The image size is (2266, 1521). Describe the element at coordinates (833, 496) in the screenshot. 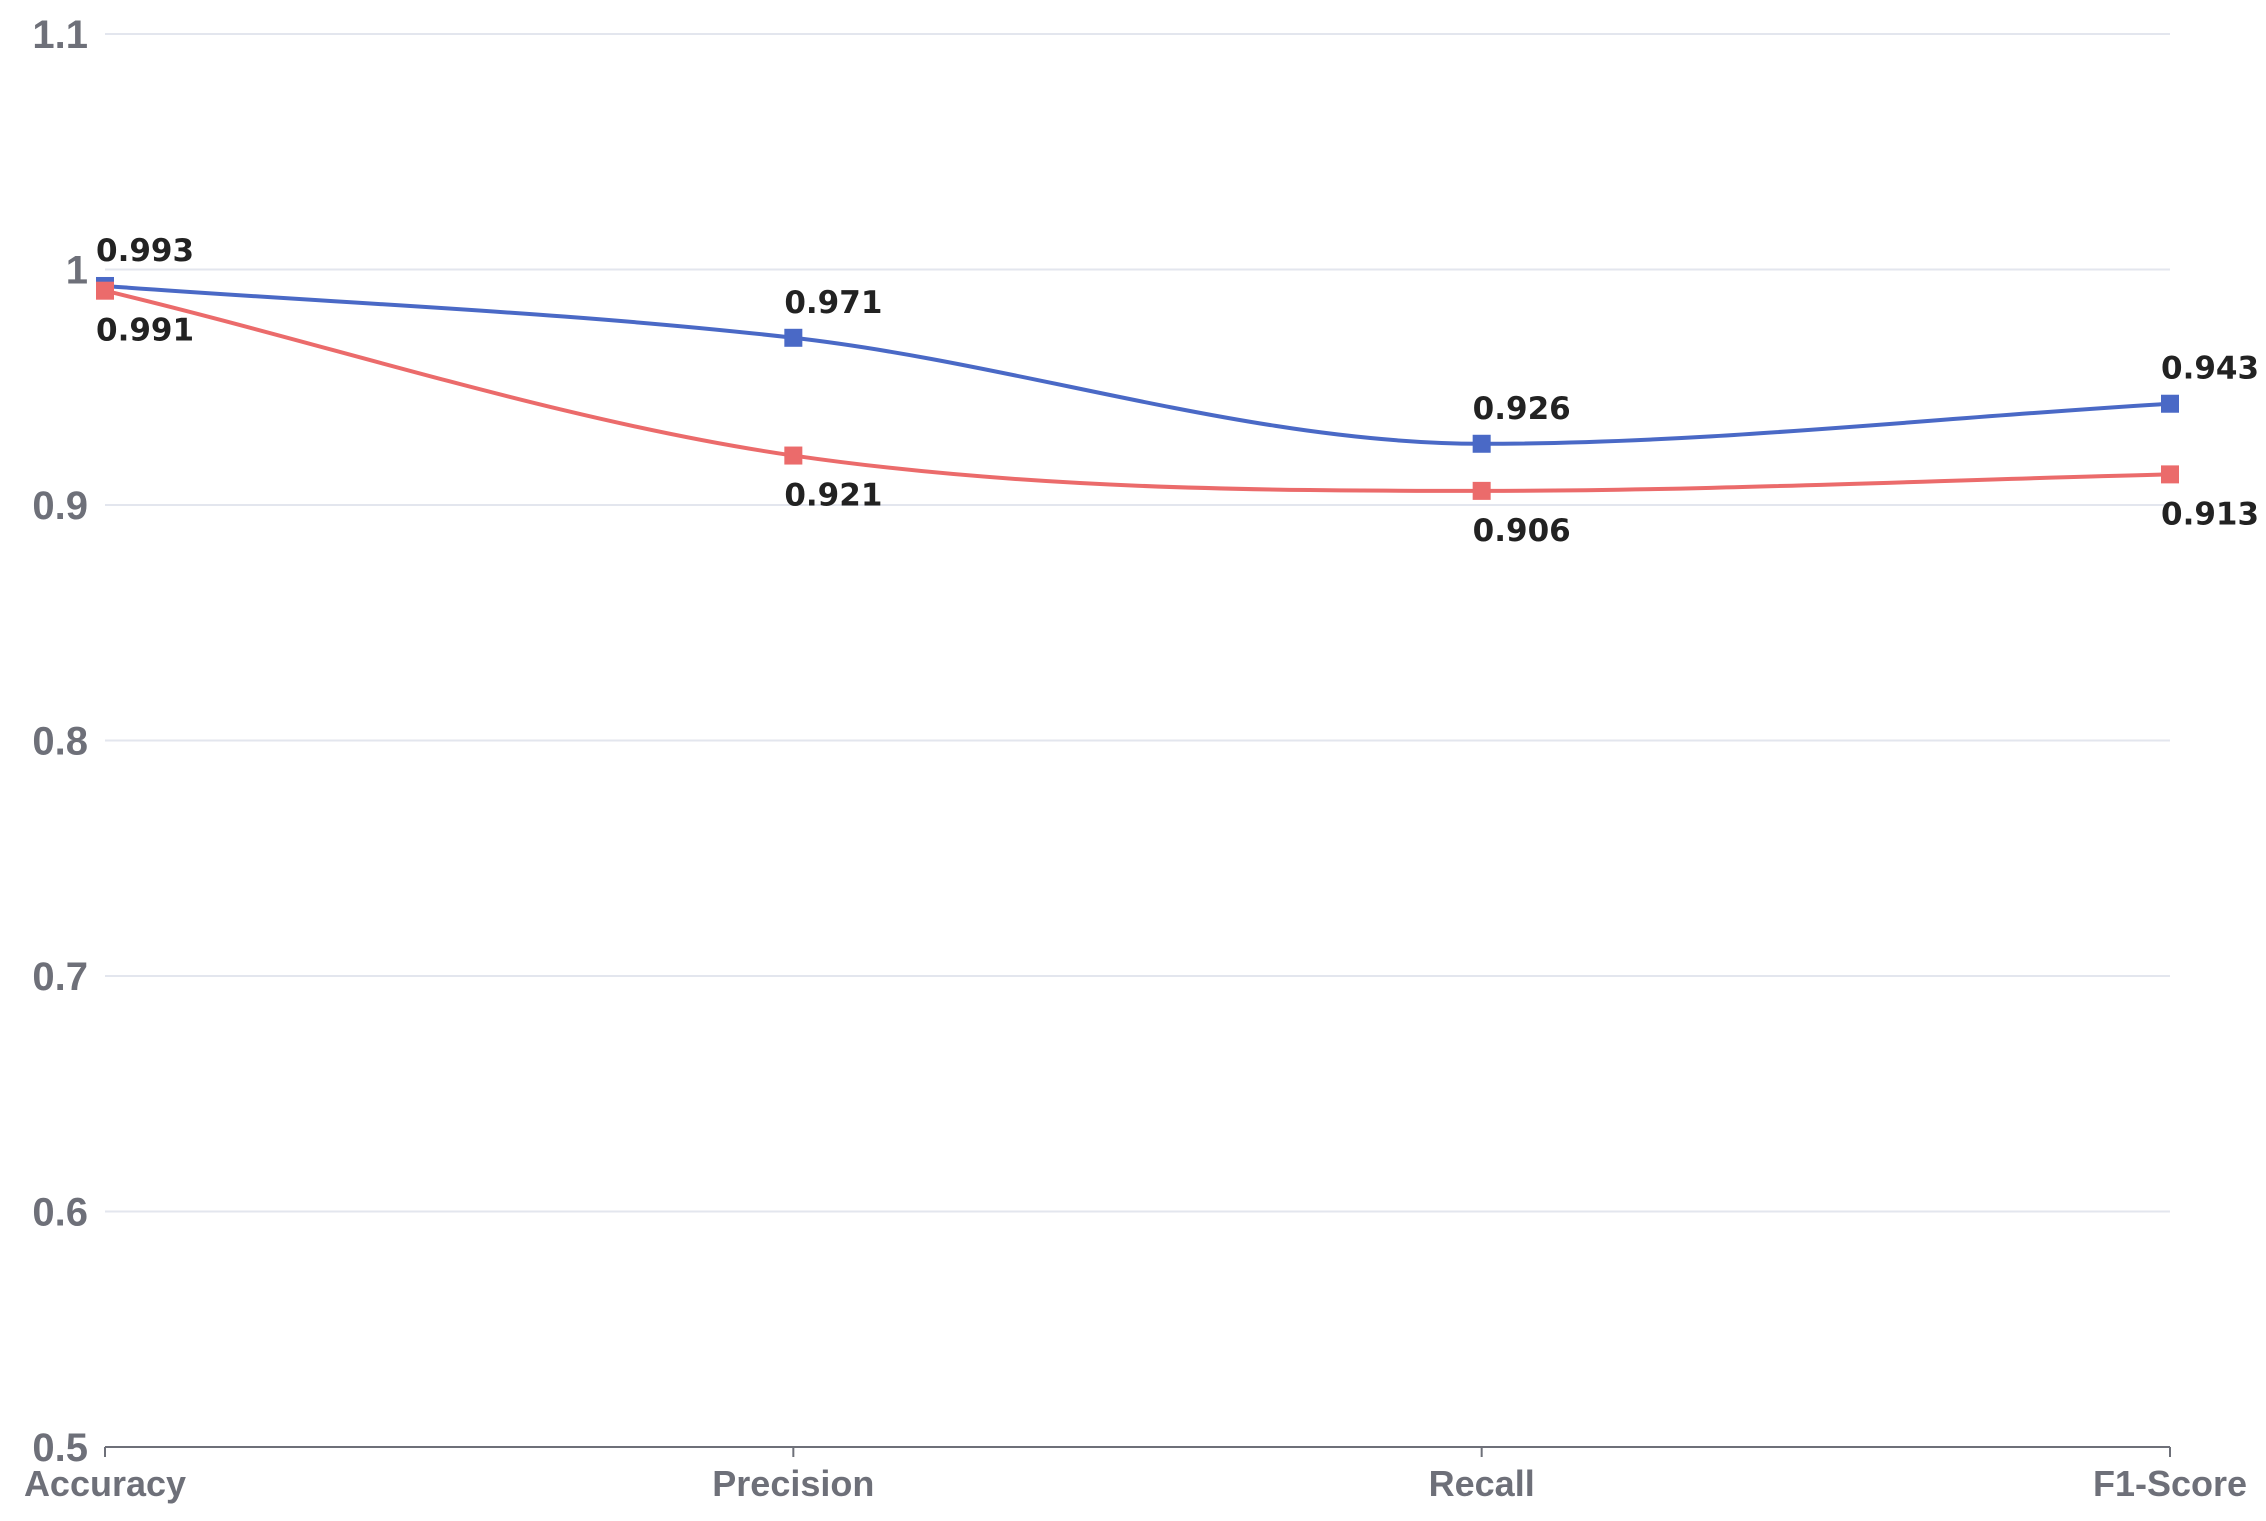

I see `data-label-series-2: 0.921` at that location.